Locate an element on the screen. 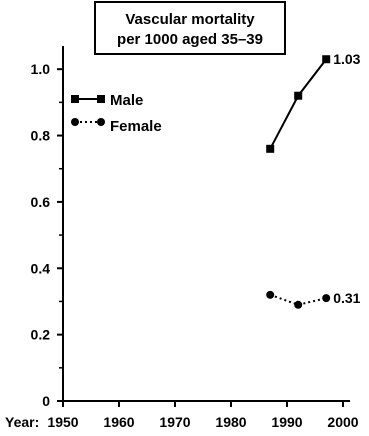 The image size is (369, 436). chart-title: Vascular mortality per 1000 aged 35–39 is located at coordinates (190, 28).